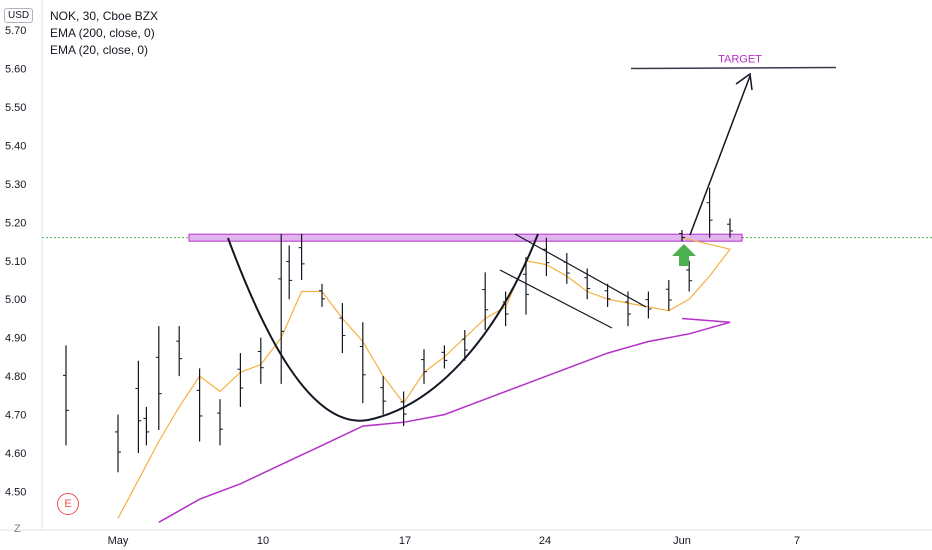 This screenshot has width=932, height=550. What do you see at coordinates (17, 529) in the screenshot?
I see `auto-scale-button: Z` at bounding box center [17, 529].